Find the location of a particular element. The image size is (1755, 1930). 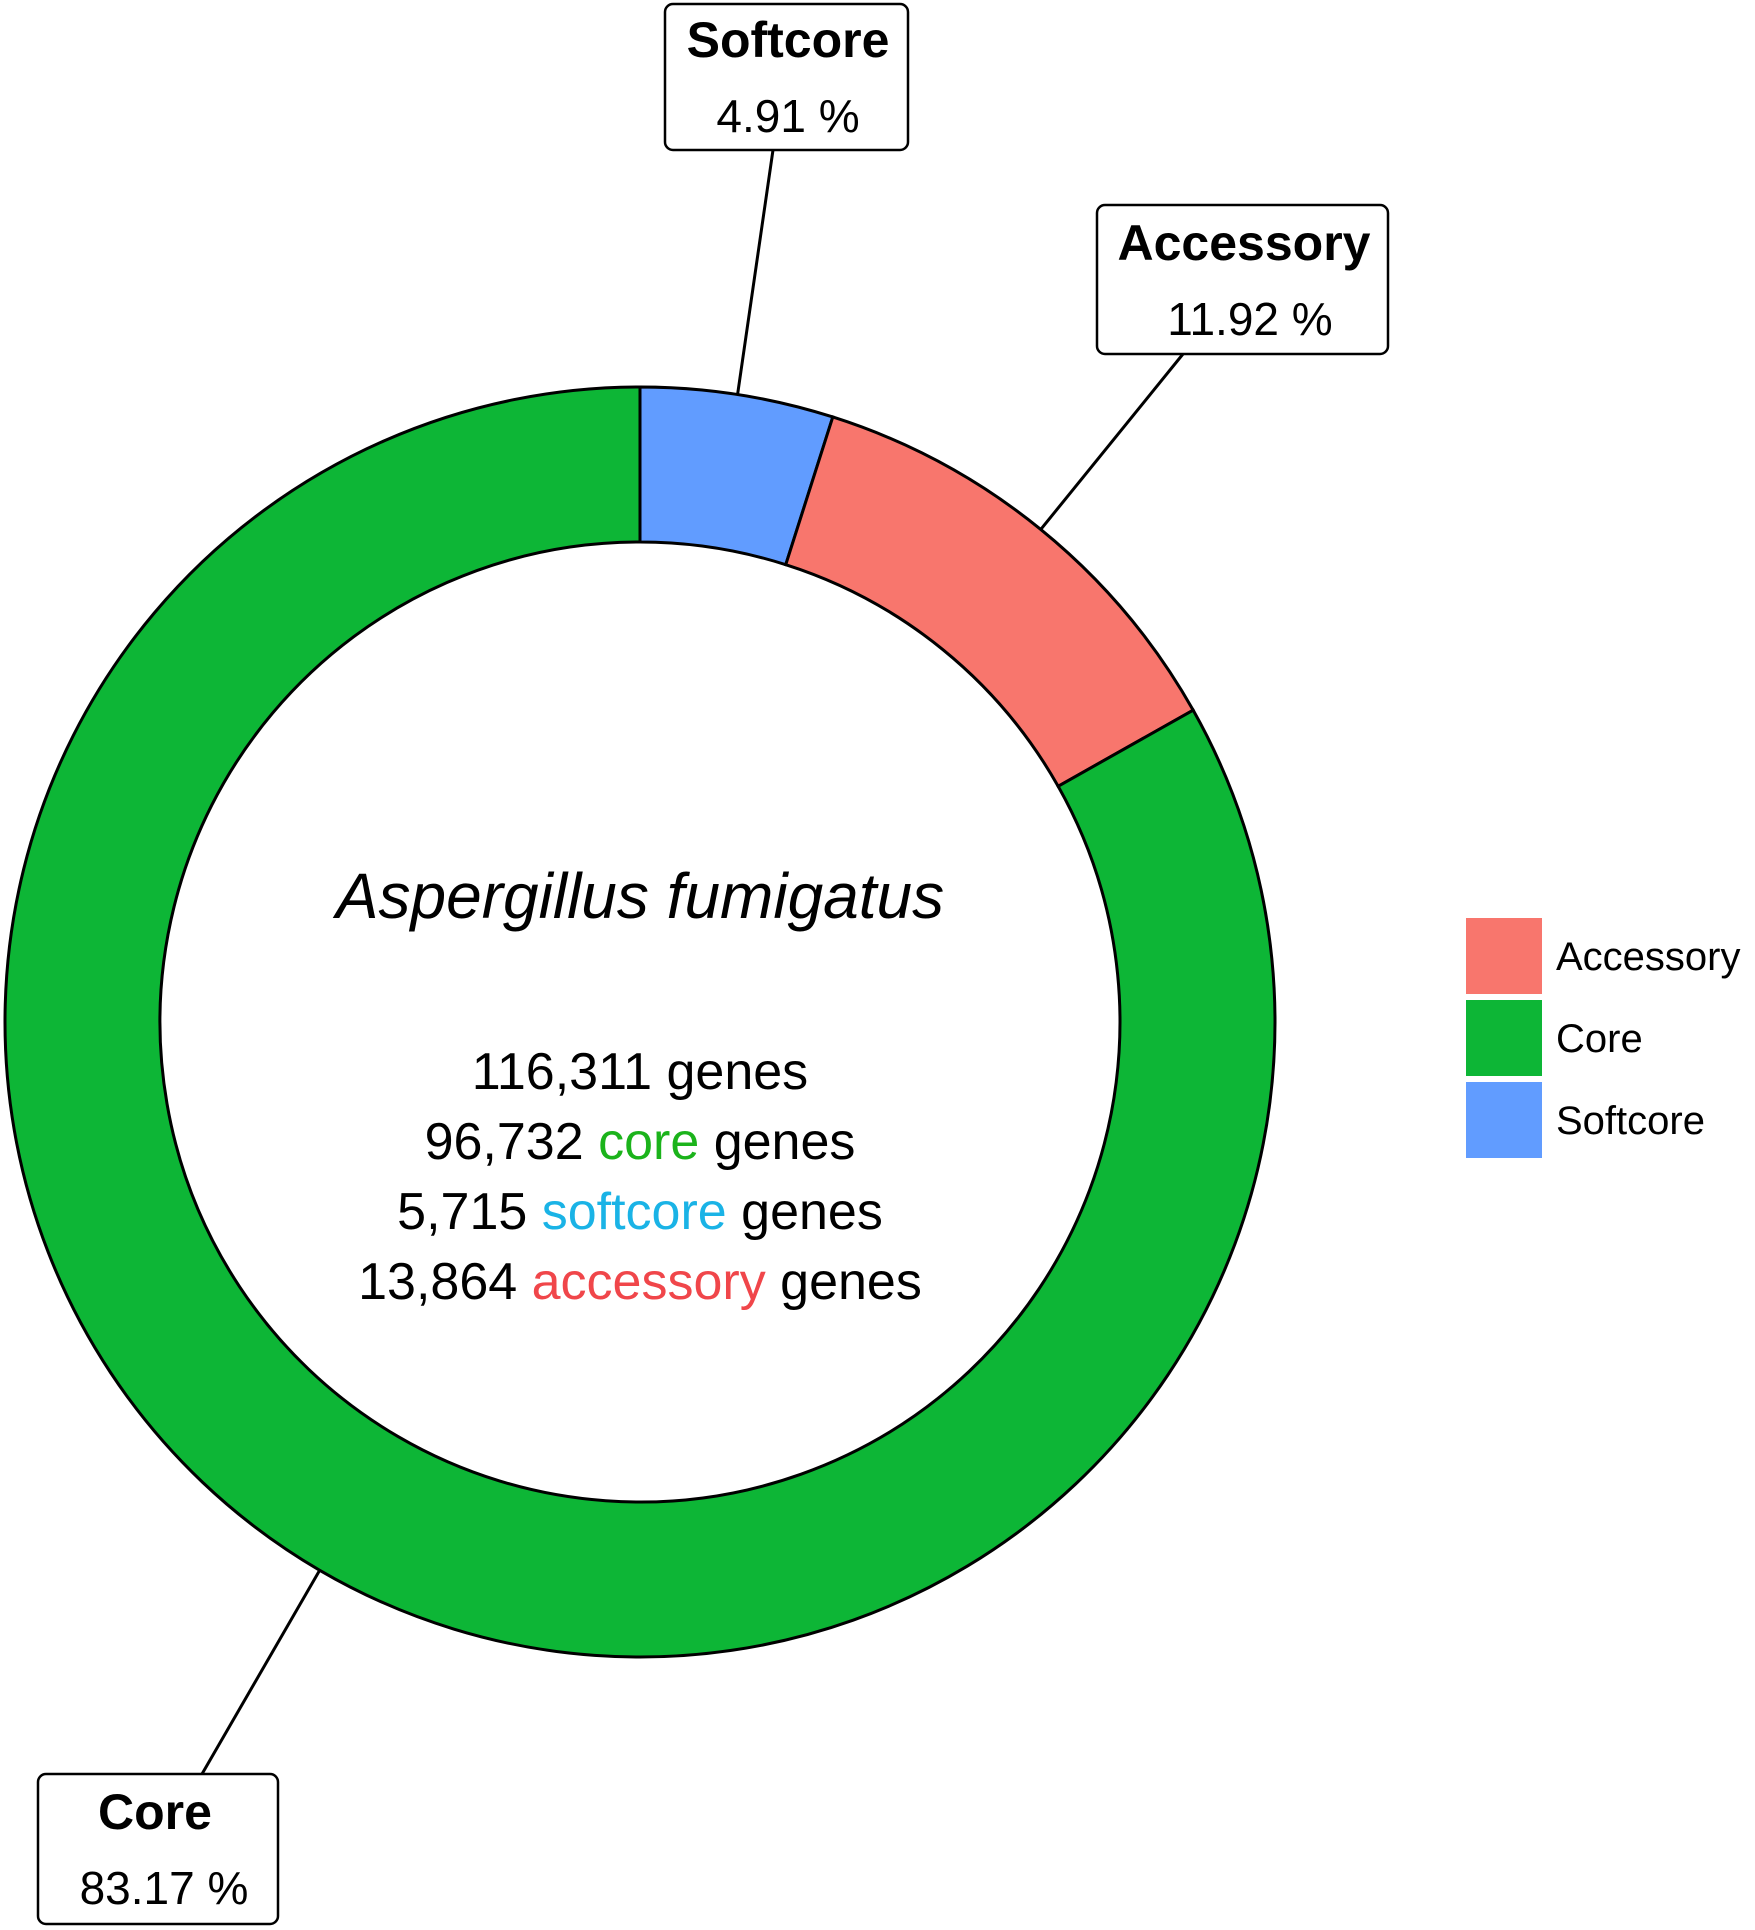

callout-title-core: Core is located at coordinates (155, 1812).